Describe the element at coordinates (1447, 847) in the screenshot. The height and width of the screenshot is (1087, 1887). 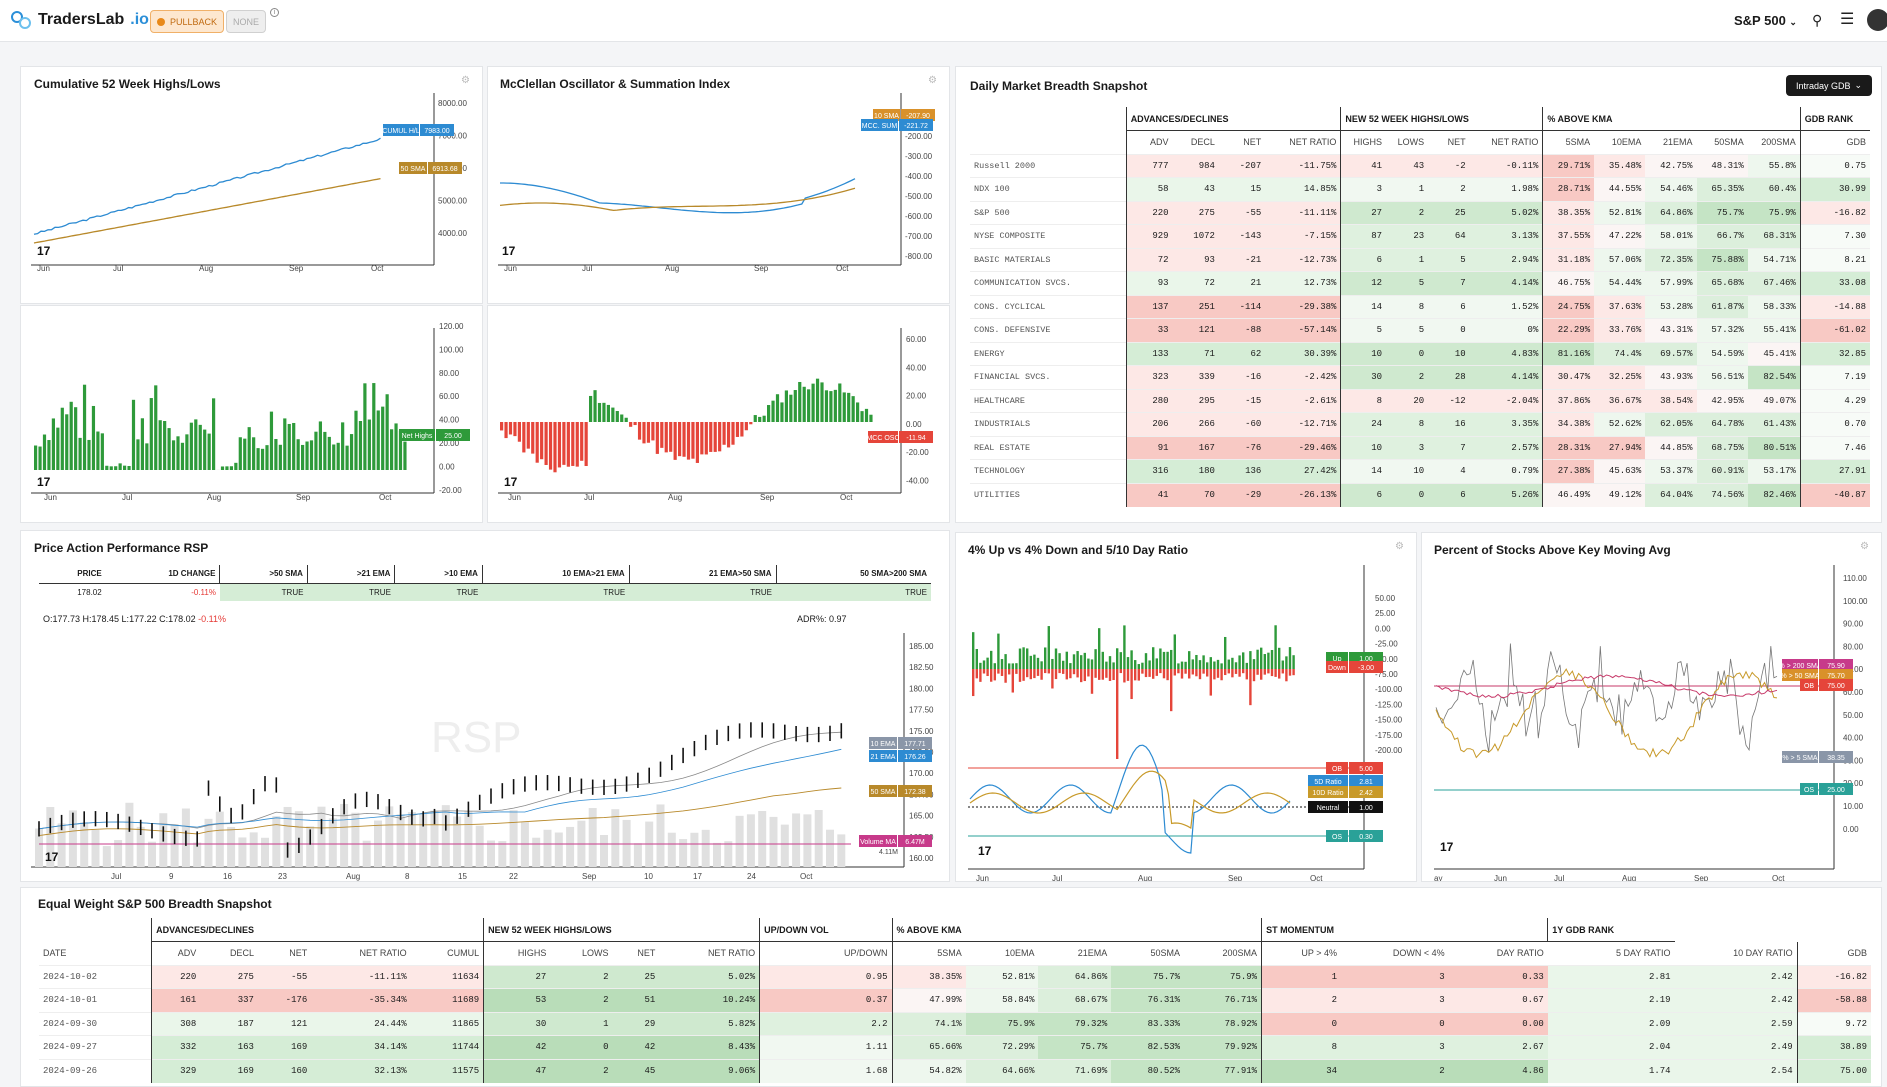
I see `tradingview-logo-icon: 17` at that location.